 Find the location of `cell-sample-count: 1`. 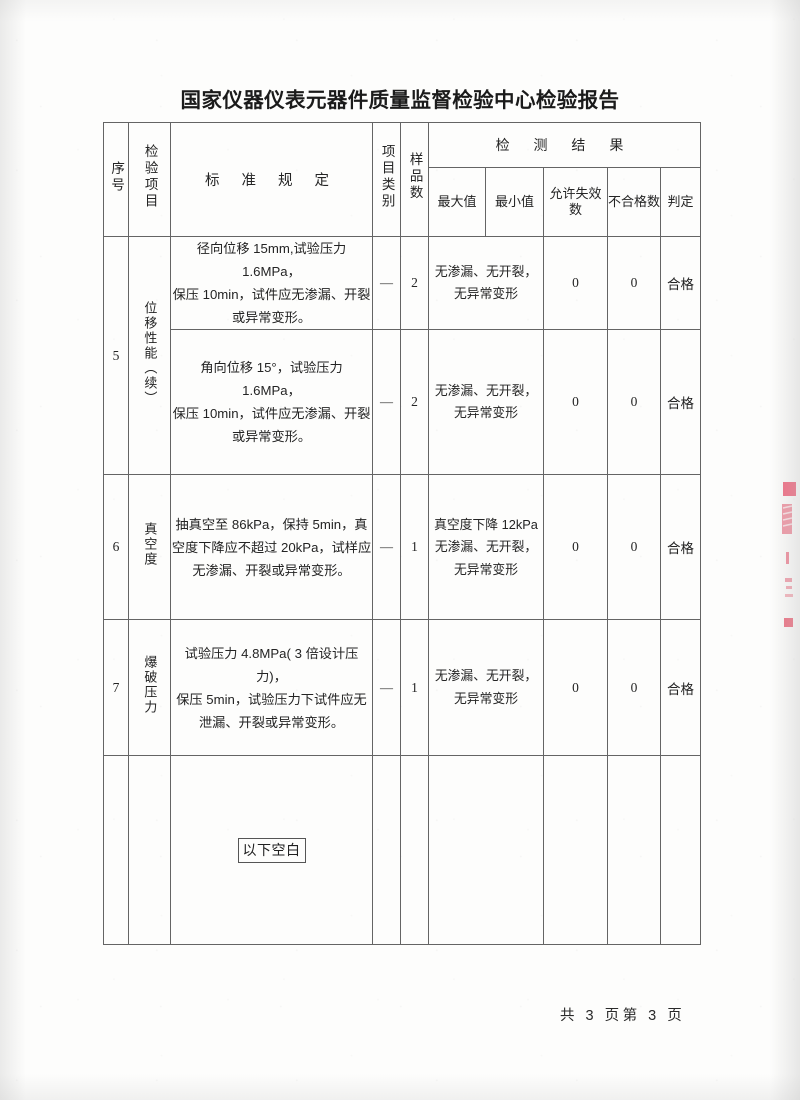

cell-sample-count: 1 is located at coordinates (414, 547).